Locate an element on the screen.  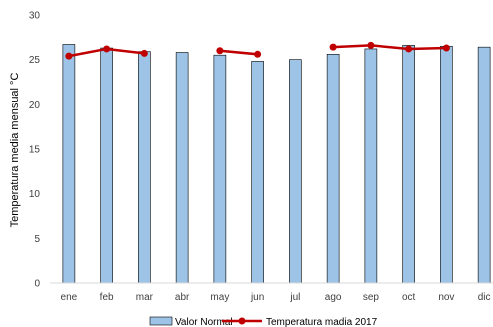
line-series is located at coordinates (257, 50).